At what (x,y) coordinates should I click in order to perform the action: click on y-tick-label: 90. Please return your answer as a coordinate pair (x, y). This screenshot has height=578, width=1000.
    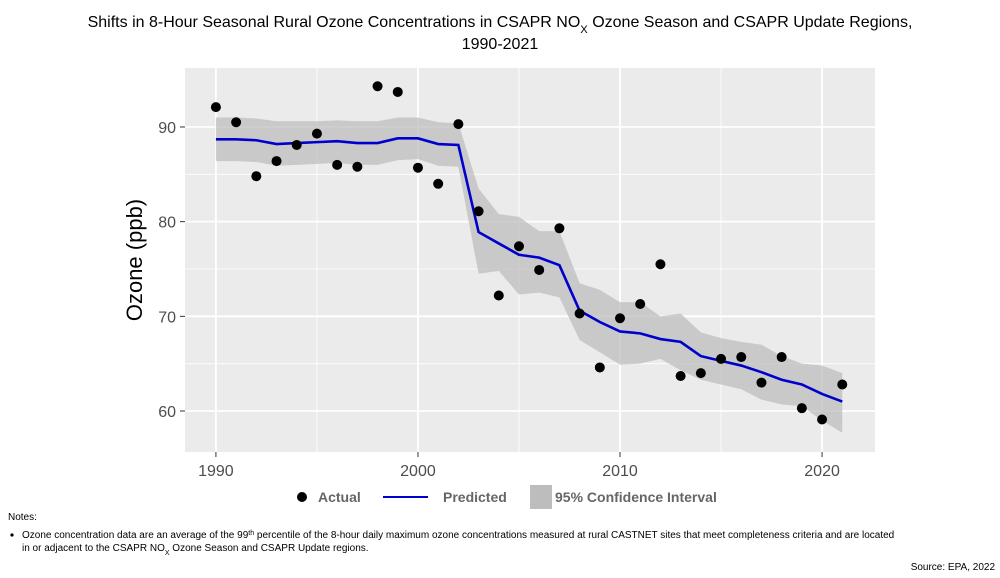
    Looking at the image, I should click on (167, 128).